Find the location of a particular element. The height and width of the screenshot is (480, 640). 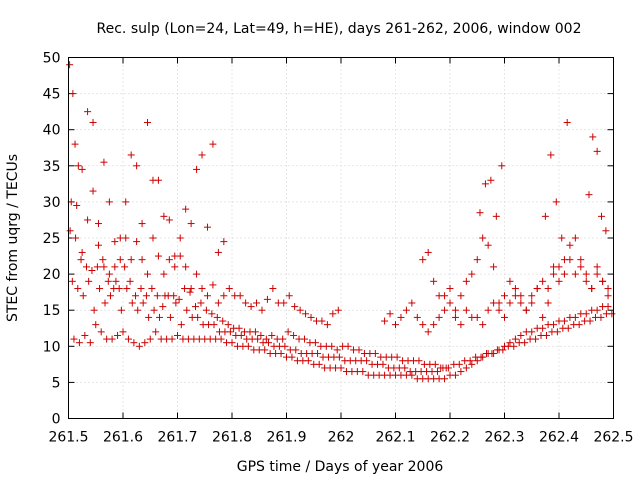

y-tick-label: 50 is located at coordinates (52, 59).